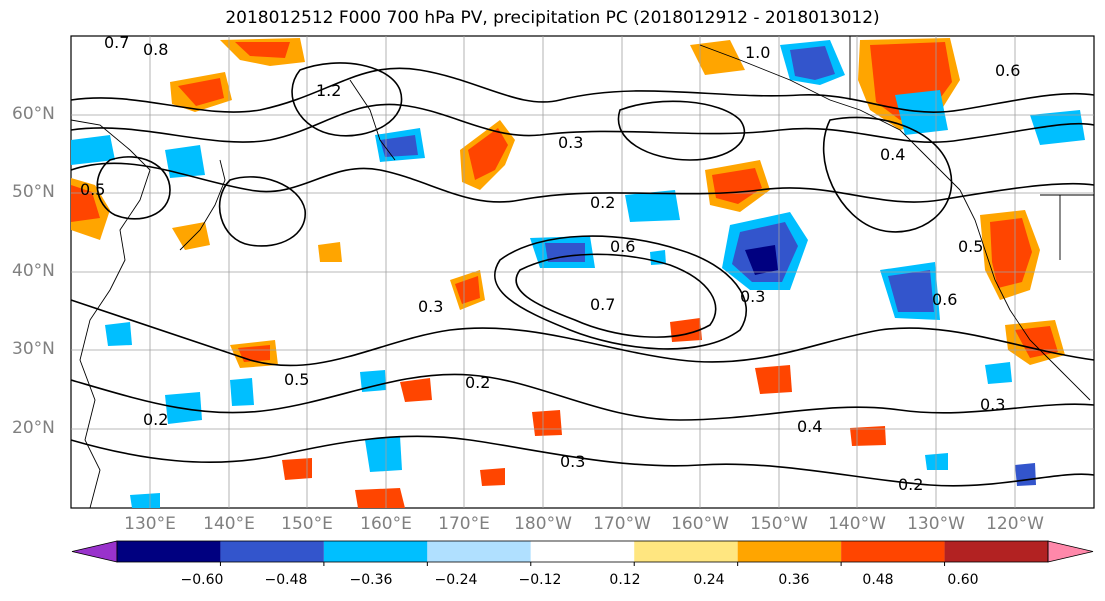 The image size is (1105, 601). Describe the element at coordinates (155, 49) in the screenshot. I see `contour-label: 0.8` at that location.